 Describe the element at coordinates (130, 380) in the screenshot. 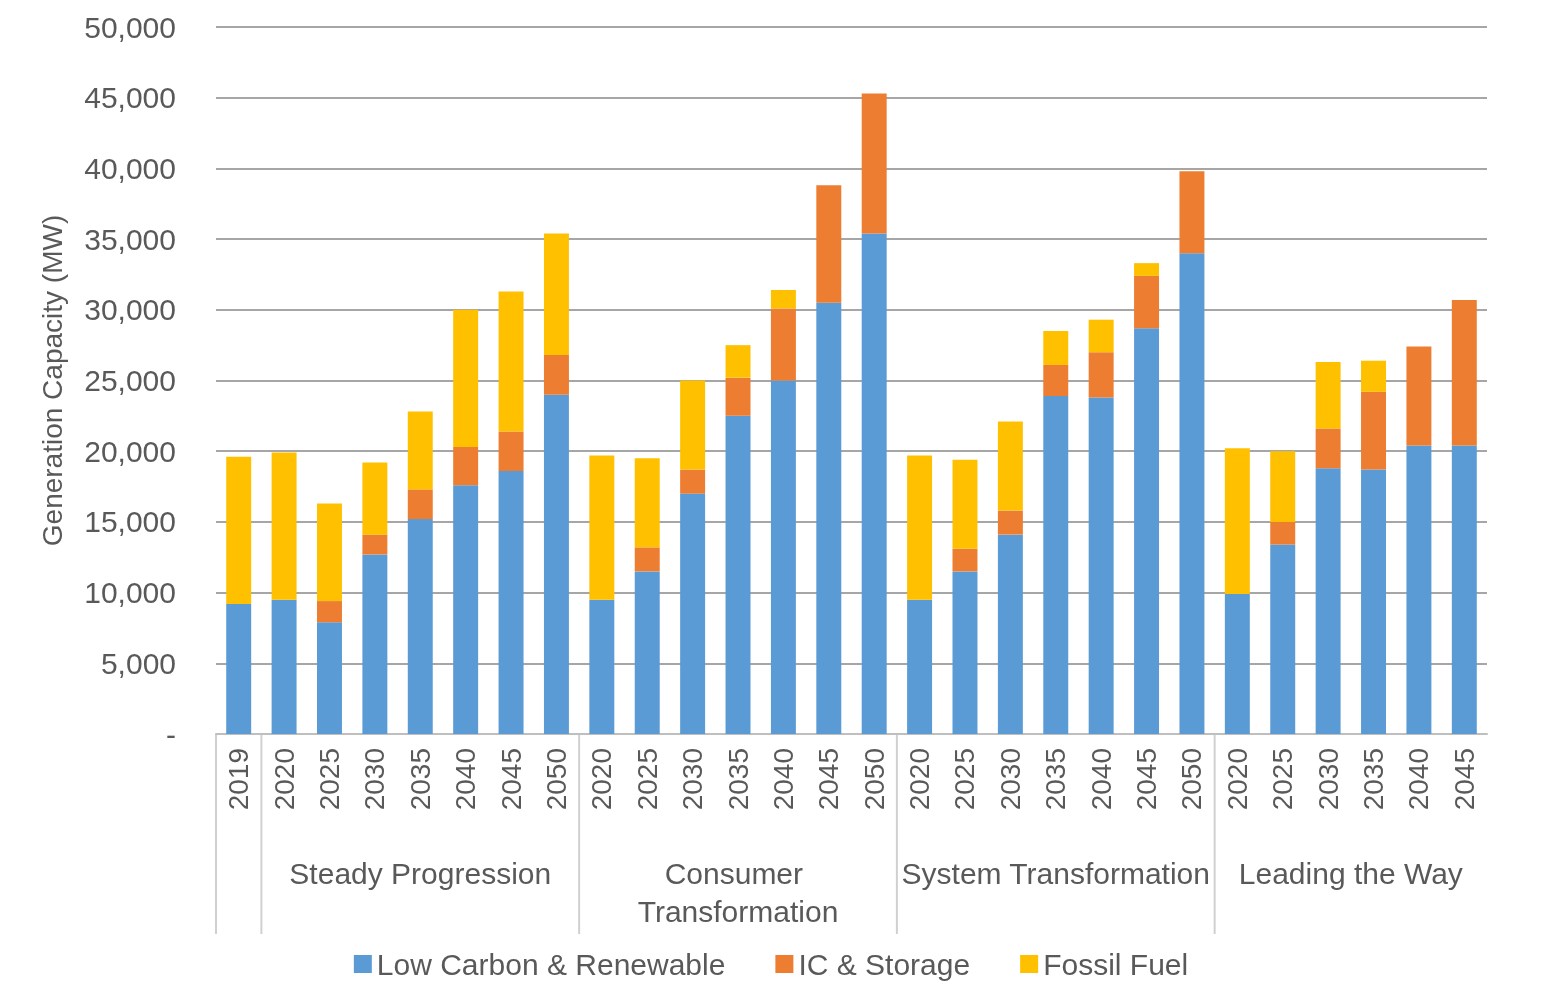

I see `y-tick-label: 25,000` at that location.